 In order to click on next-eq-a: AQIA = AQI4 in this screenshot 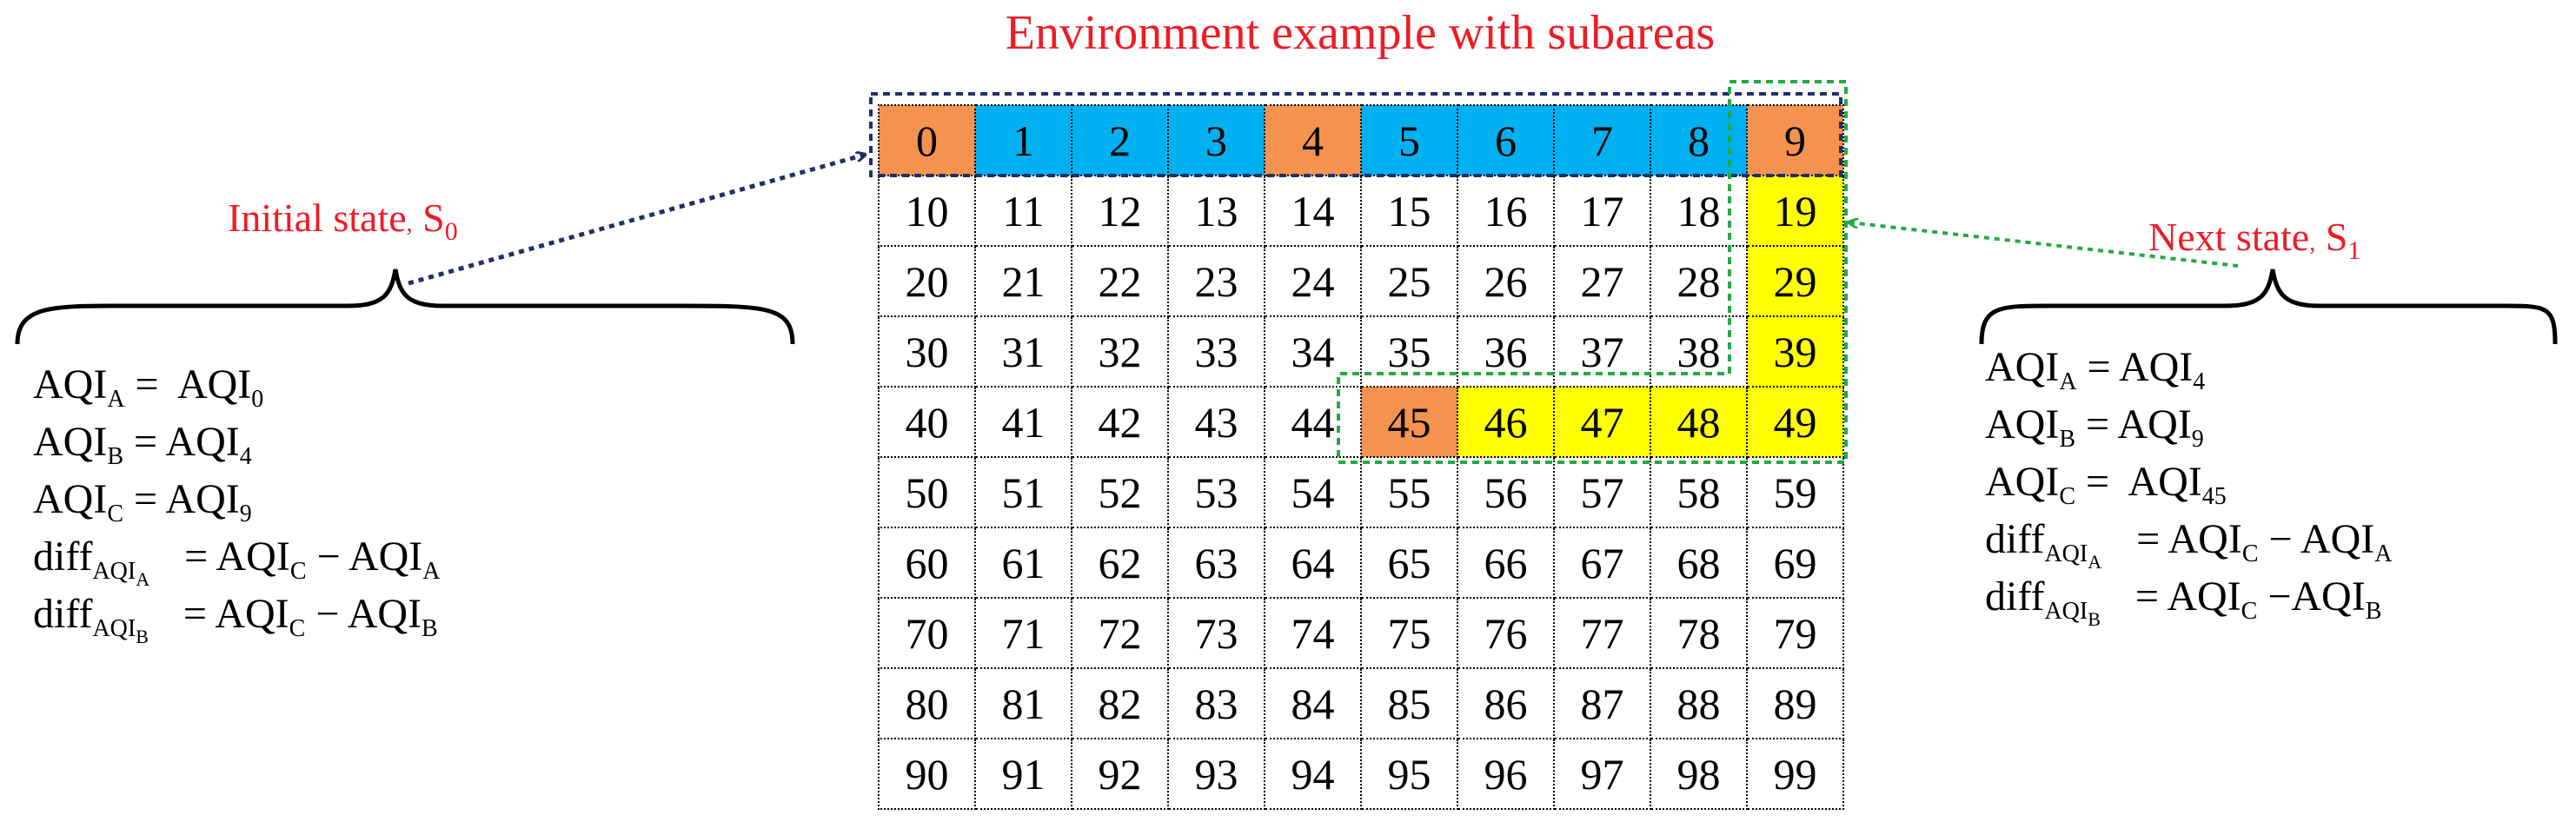, I will do `click(2095, 369)`.